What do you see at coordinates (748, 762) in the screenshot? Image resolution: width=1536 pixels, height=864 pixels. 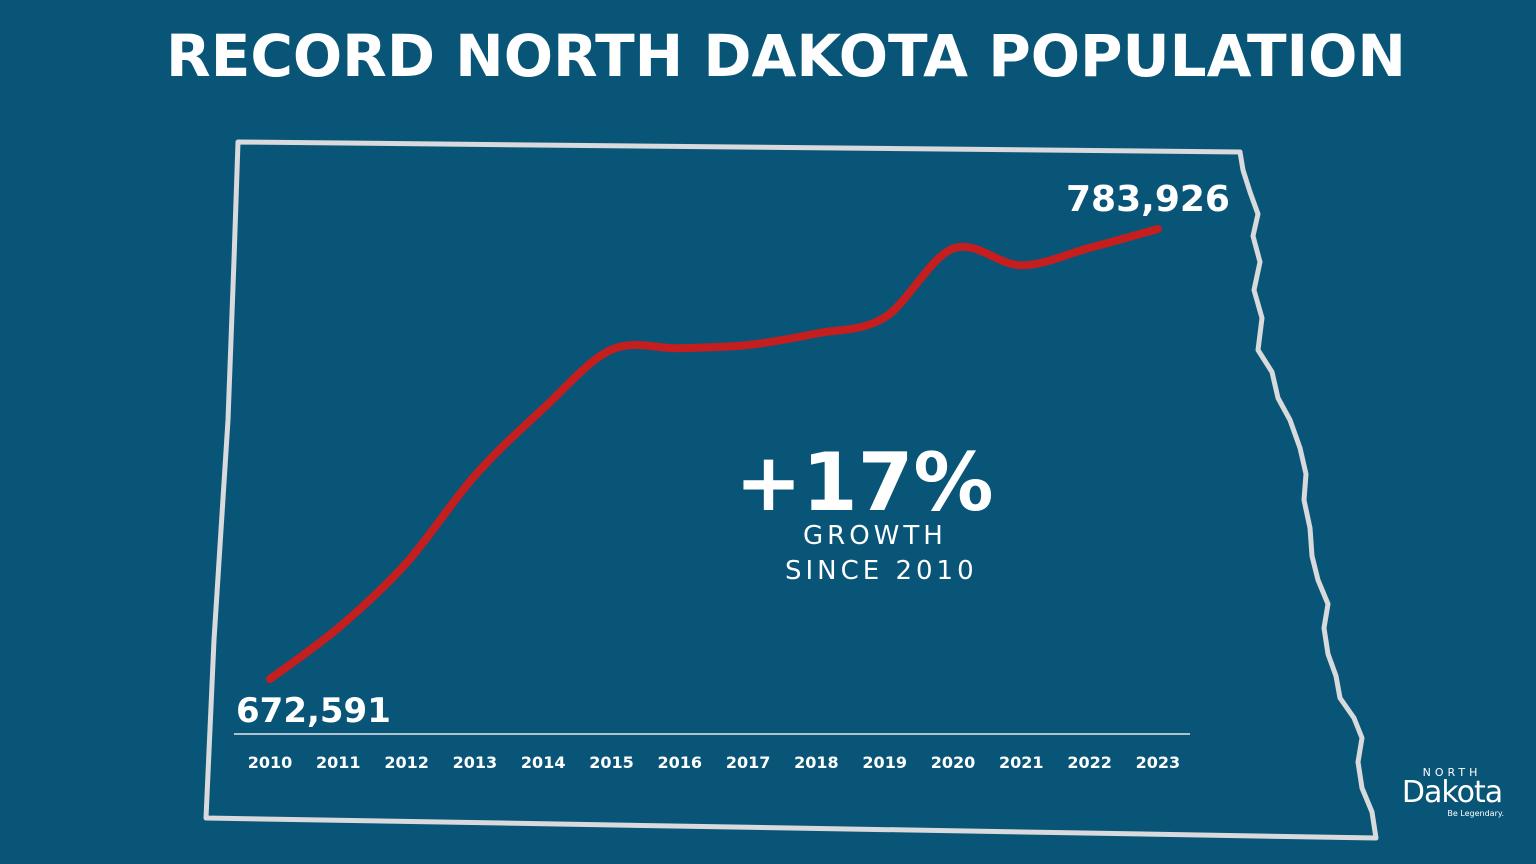 I see `x-tick-label: 2017` at bounding box center [748, 762].